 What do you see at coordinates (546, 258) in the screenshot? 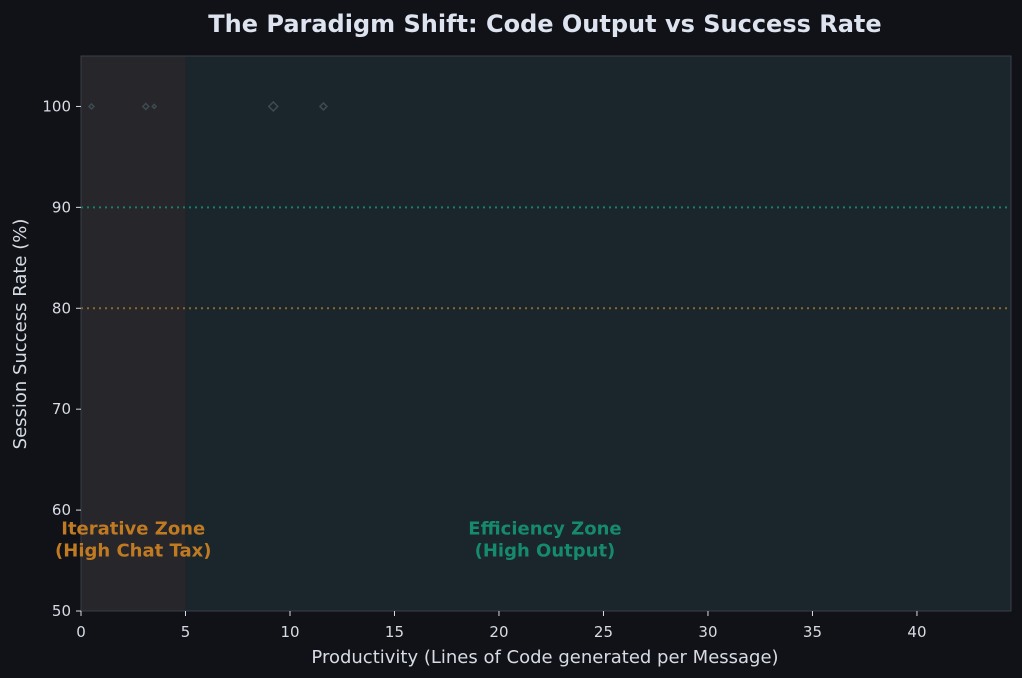
I see `reference-lines-layer` at bounding box center [546, 258].